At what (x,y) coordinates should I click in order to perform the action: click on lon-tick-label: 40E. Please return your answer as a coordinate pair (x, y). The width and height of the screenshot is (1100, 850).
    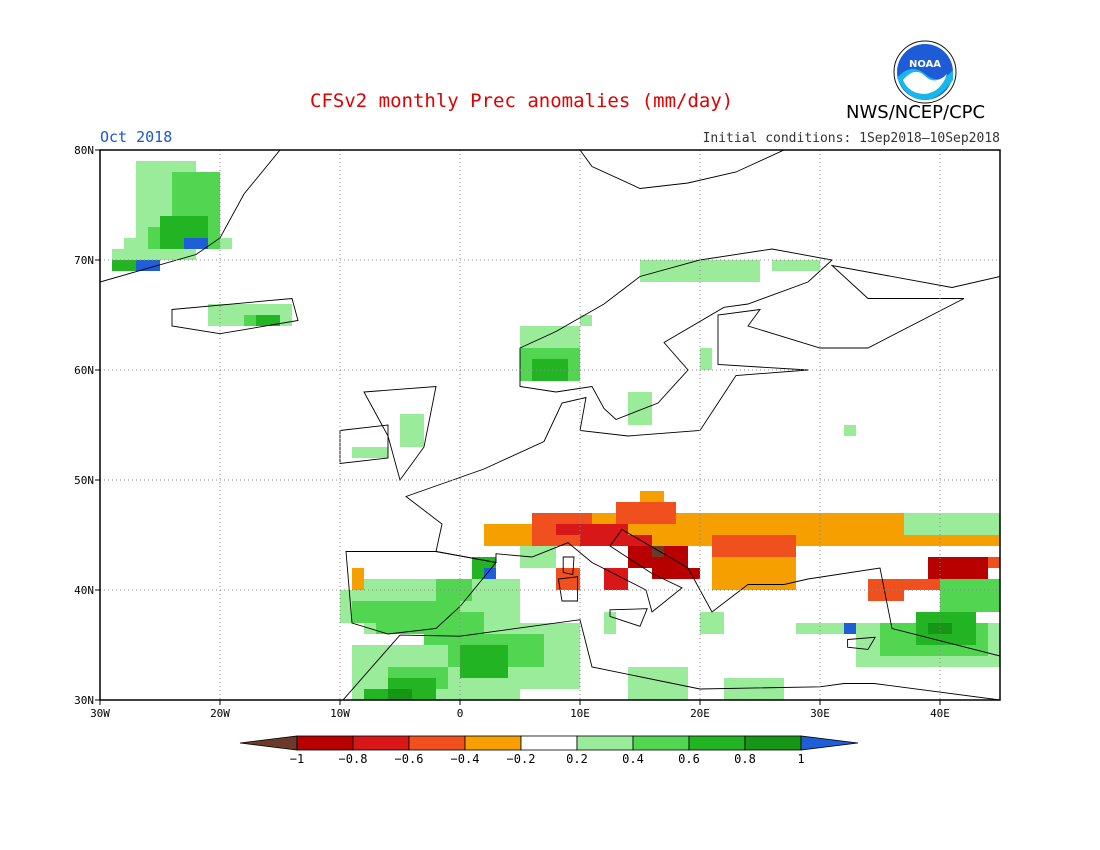
    Looking at the image, I should click on (940, 713).